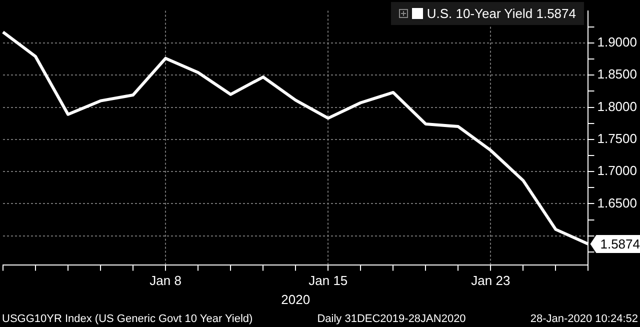 This screenshot has height=327, width=640. Describe the element at coordinates (617, 170) in the screenshot. I see `y-tick-label: 1.7000` at that location.